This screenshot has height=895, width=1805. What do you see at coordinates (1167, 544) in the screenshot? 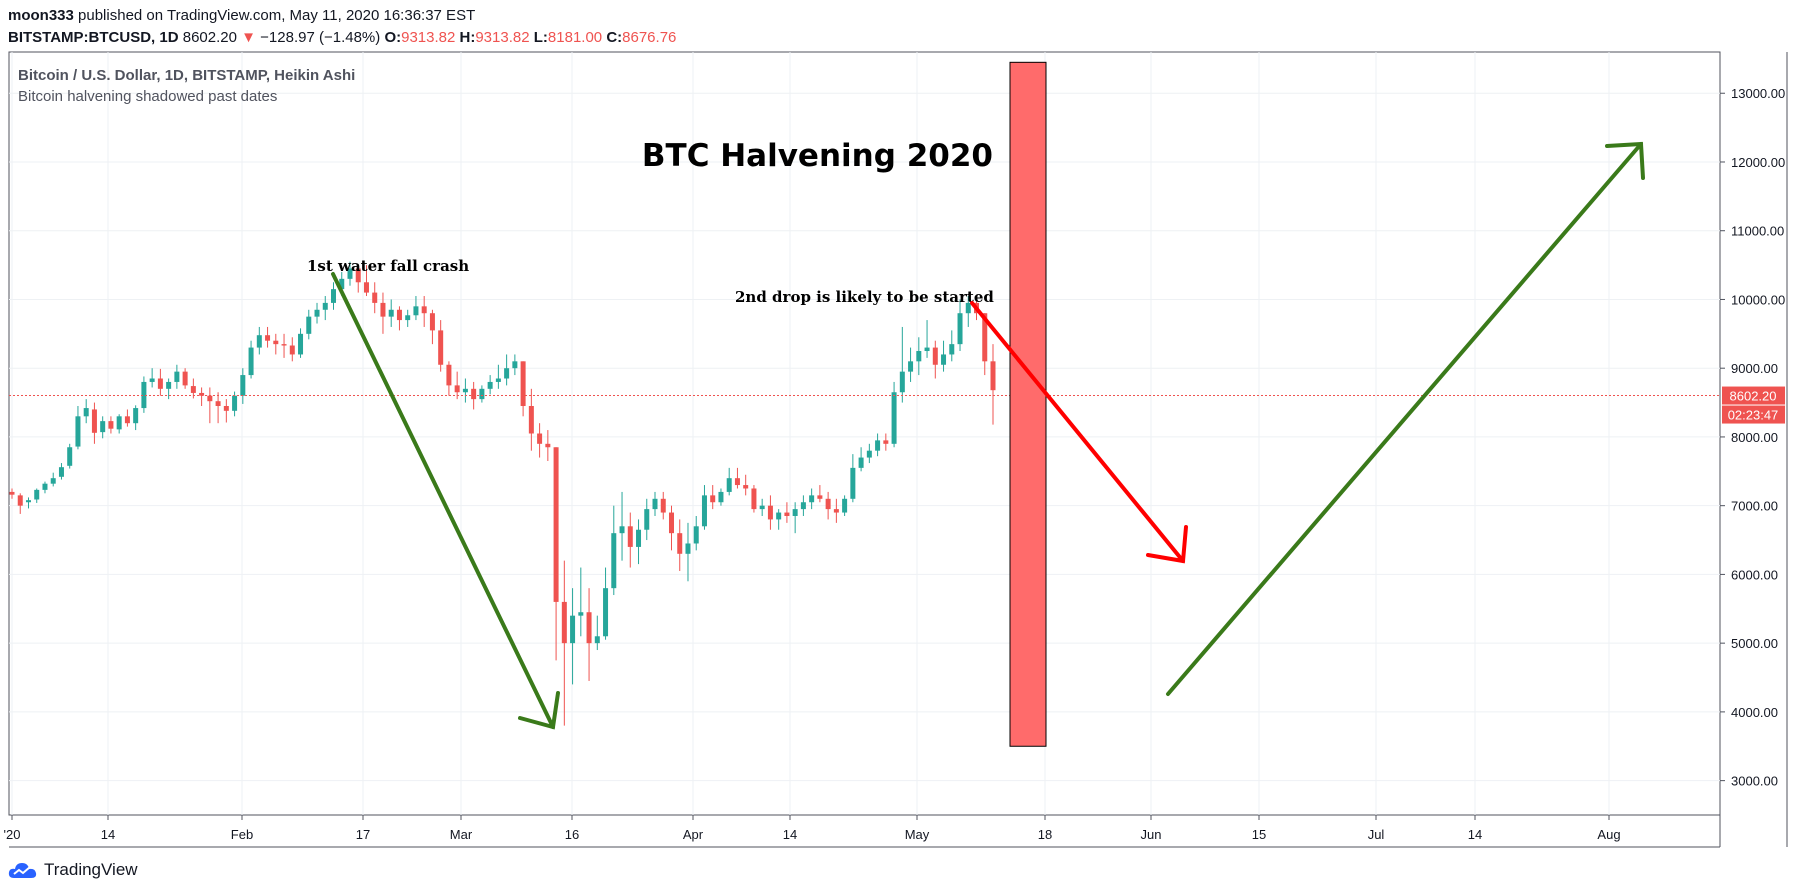
I see `drop-arrow-head` at bounding box center [1167, 544].